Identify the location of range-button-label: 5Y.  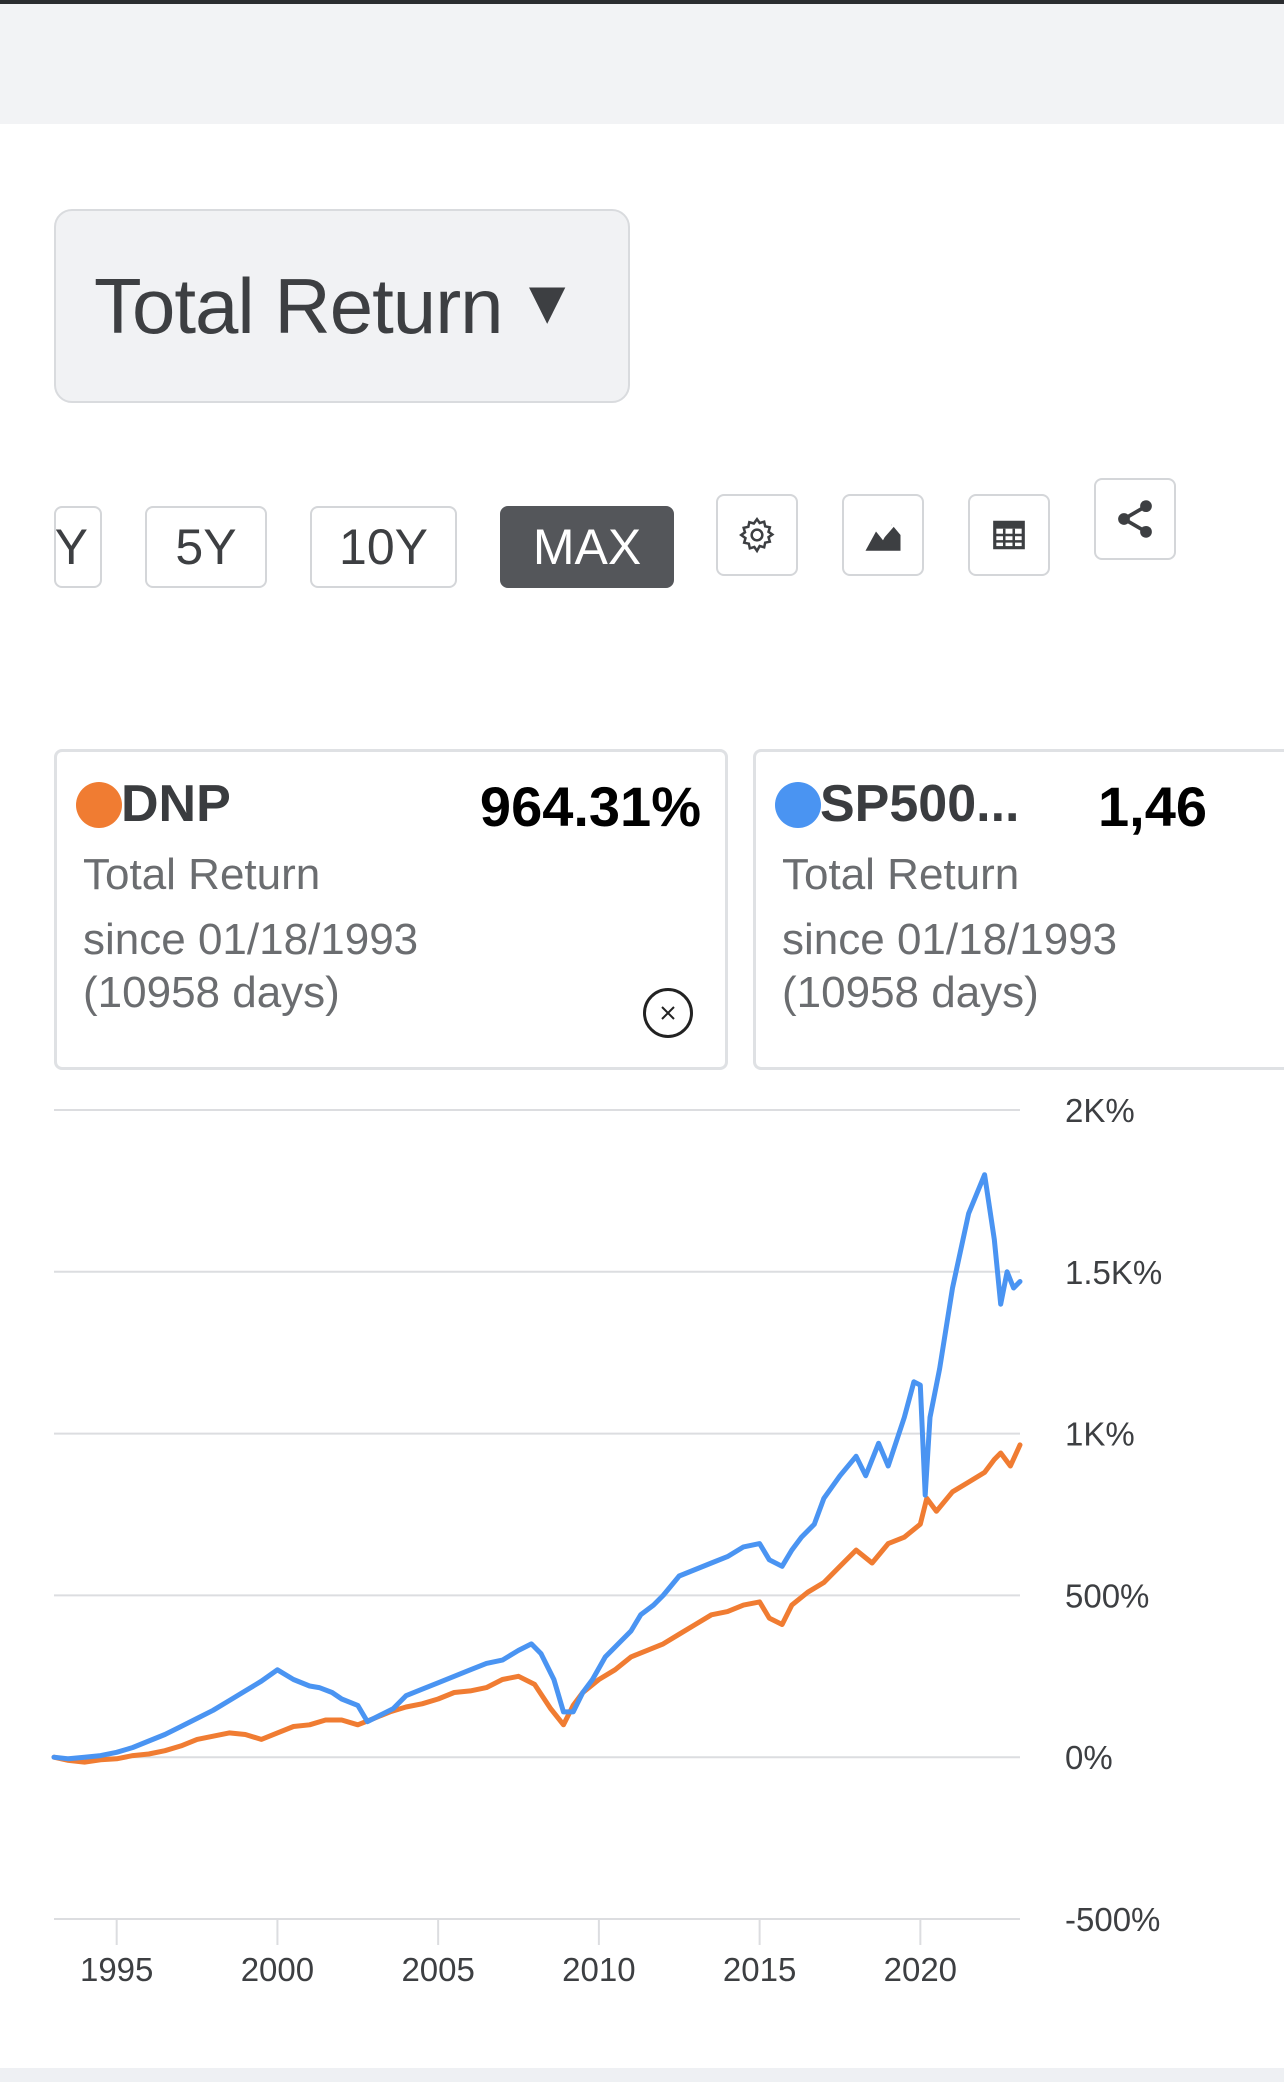
(206, 547).